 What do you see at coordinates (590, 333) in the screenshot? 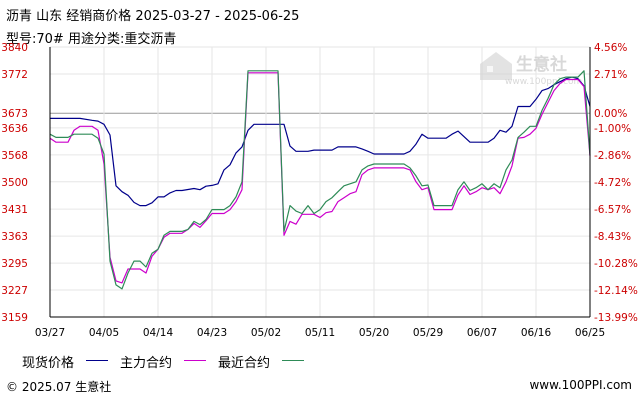
I see `x-tick-label: 06/25` at bounding box center [590, 333].